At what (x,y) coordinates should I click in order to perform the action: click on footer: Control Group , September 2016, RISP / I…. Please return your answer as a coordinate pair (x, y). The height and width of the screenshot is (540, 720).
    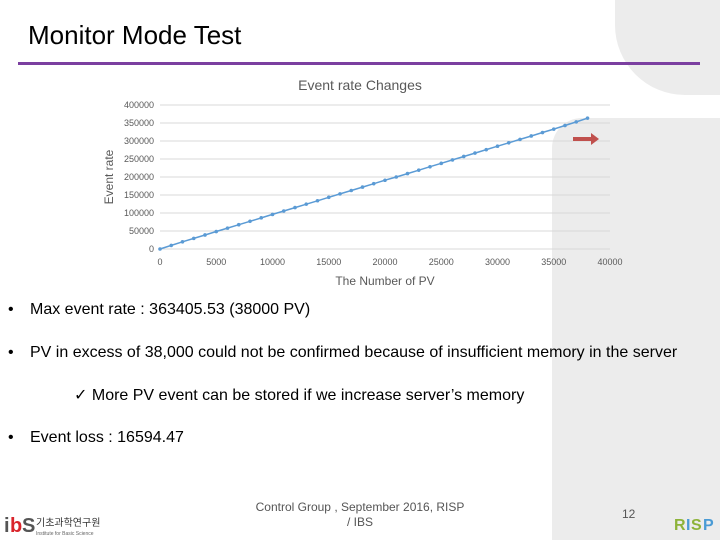
    Looking at the image, I should click on (360, 514).